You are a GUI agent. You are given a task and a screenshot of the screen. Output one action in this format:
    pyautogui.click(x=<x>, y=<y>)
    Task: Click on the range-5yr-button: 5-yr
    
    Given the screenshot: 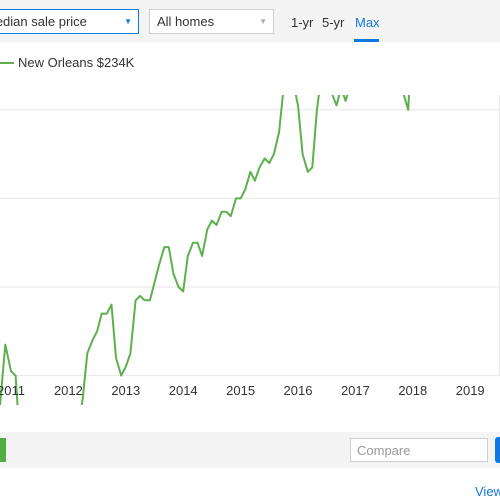 What is the action you would take?
    pyautogui.click(x=333, y=22)
    